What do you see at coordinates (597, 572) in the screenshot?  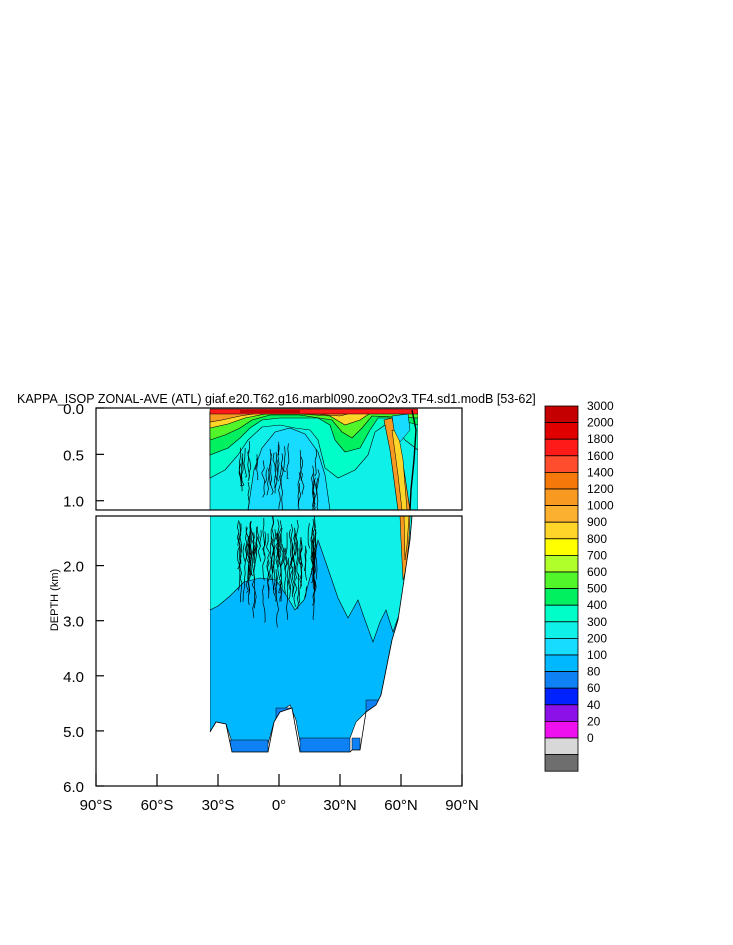 I see `colorbar-label: 600` at bounding box center [597, 572].